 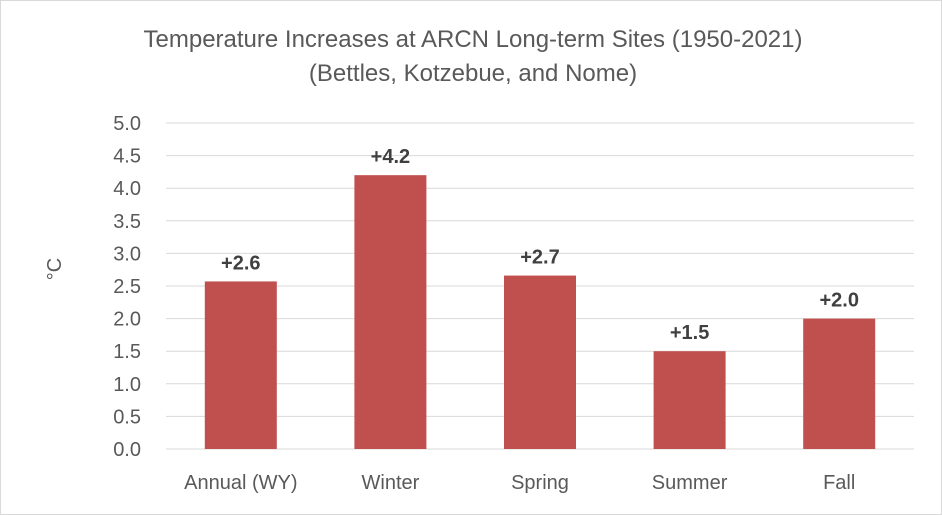 I want to click on data-label: +4.2, so click(x=390, y=157).